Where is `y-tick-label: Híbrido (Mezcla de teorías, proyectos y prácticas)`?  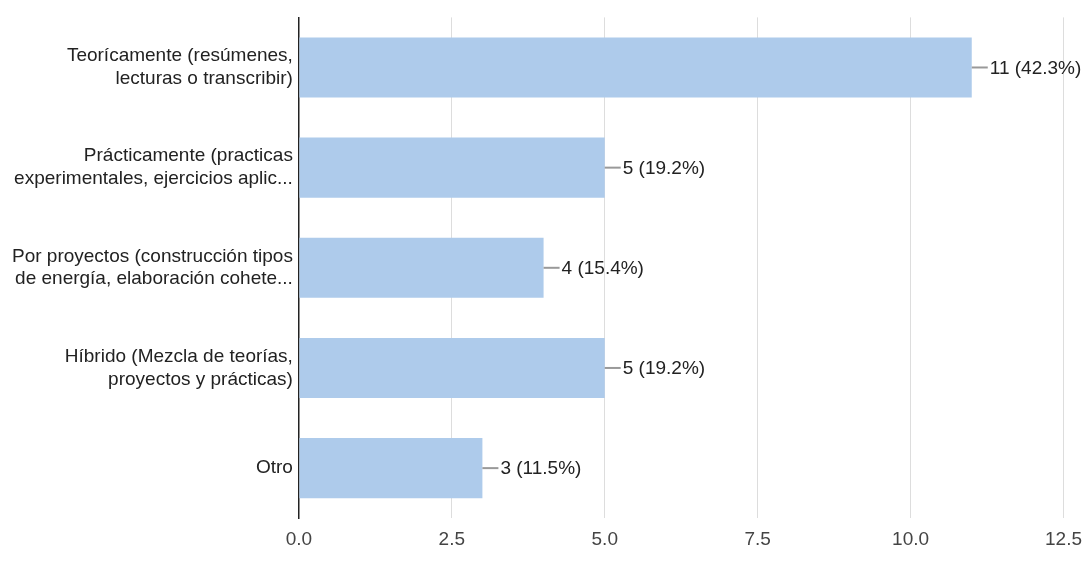 y-tick-label: Híbrido (Mezcla de teorías, proyectos y prácticas) is located at coordinates (178, 366).